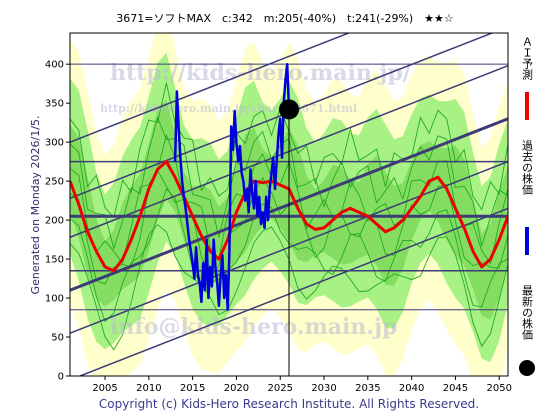 The height and width of the screenshot is (420, 560). I want to click on y-tick-label: 0, so click(61, 377).